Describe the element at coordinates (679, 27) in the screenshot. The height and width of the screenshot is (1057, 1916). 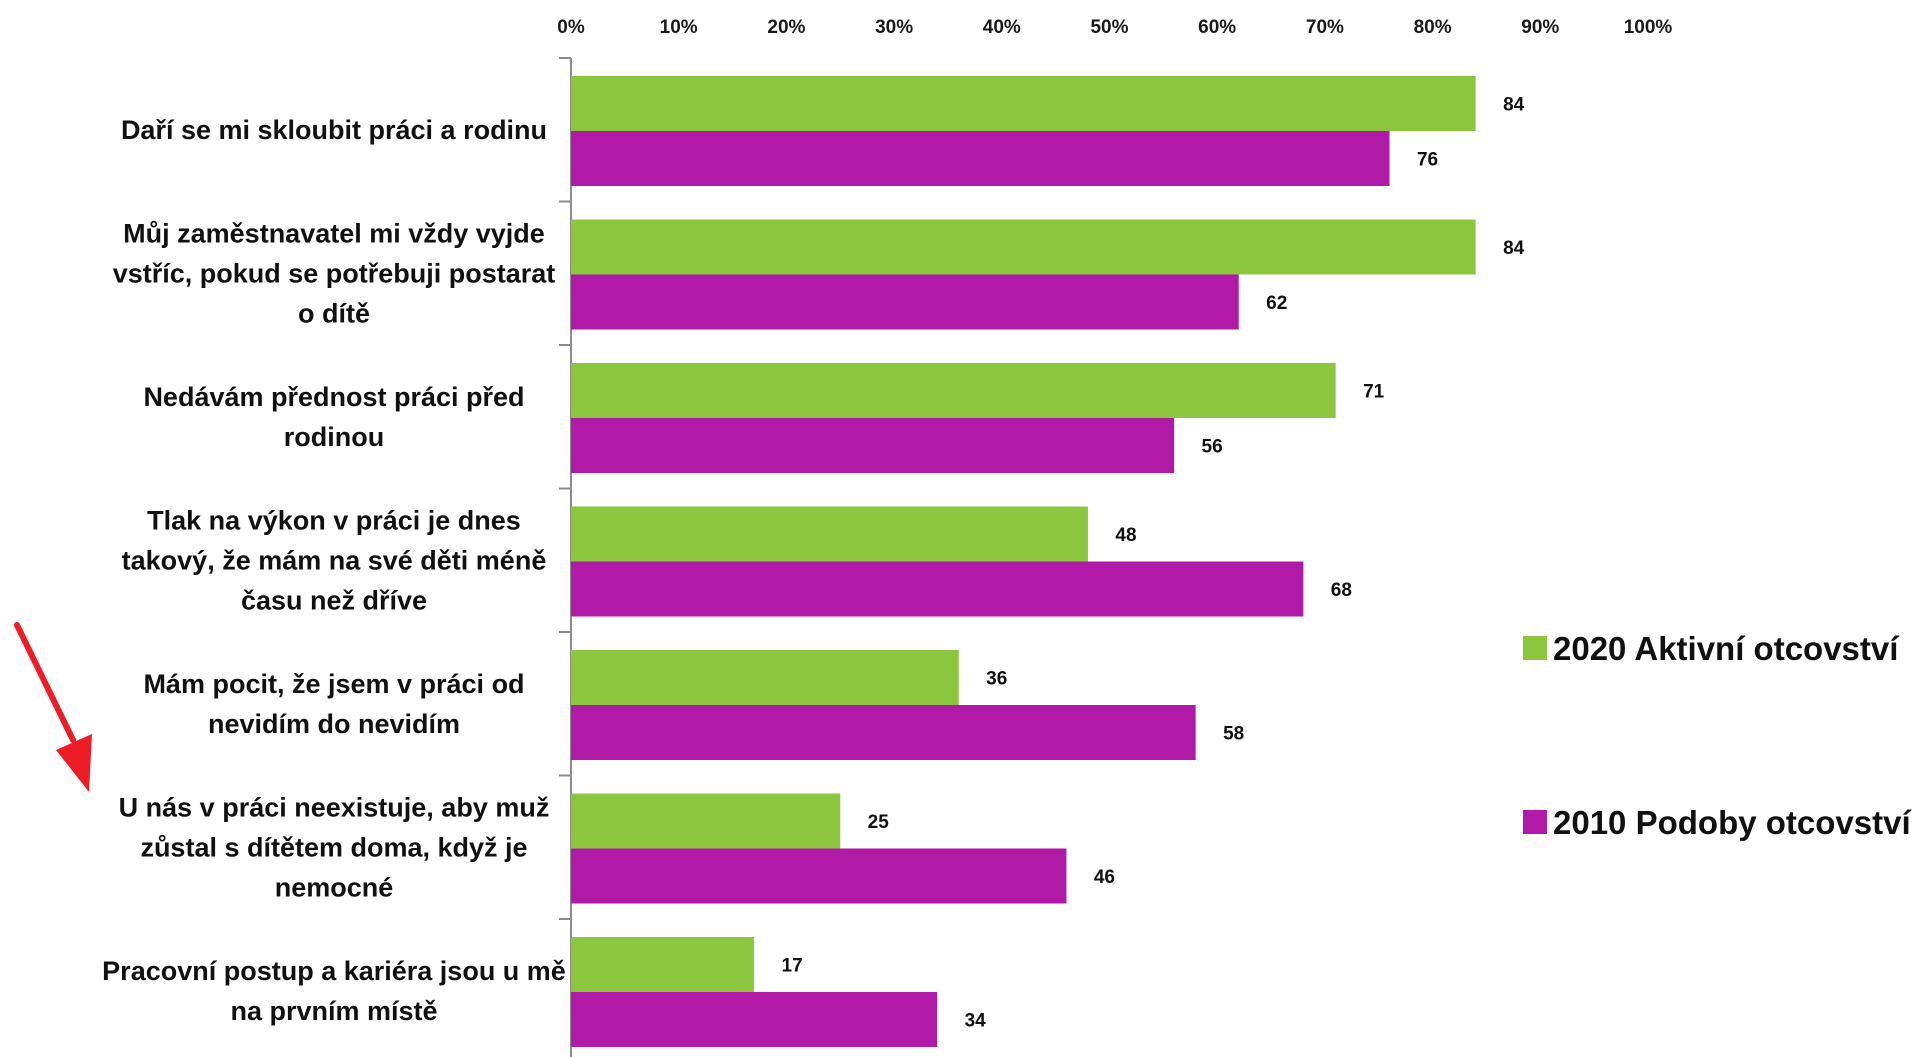
I see `x-tick-label: 10%` at that location.